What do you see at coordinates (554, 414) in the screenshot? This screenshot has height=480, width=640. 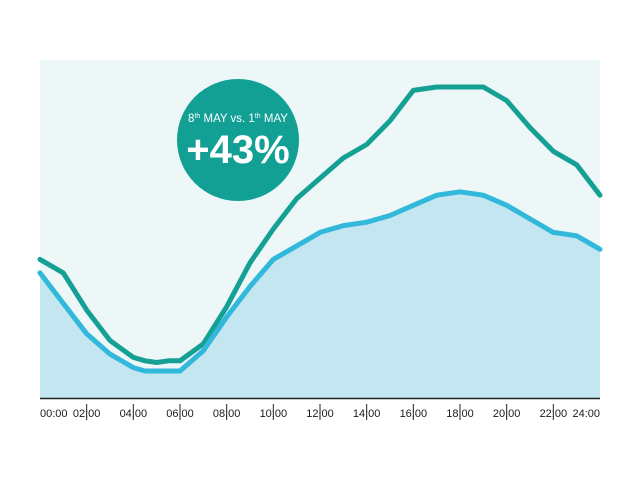 I see `x-tick-label: 22:00` at bounding box center [554, 414].